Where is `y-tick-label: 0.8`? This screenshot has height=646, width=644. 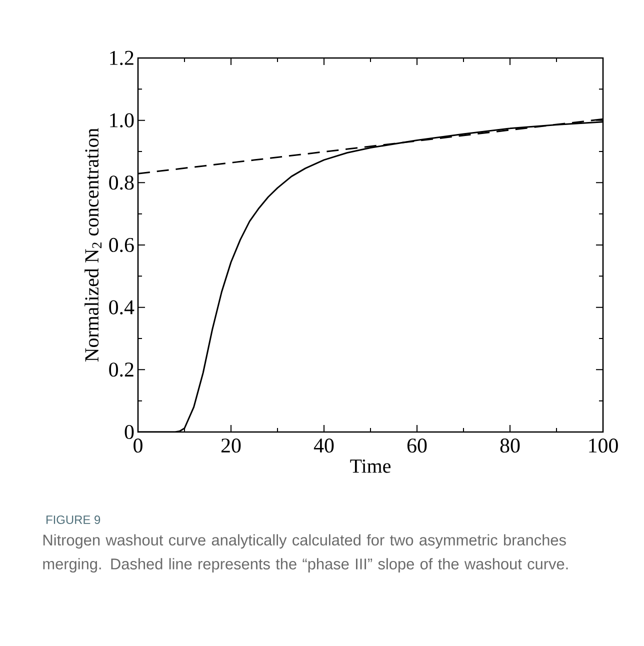 y-tick-label: 0.8 is located at coordinates (121, 183).